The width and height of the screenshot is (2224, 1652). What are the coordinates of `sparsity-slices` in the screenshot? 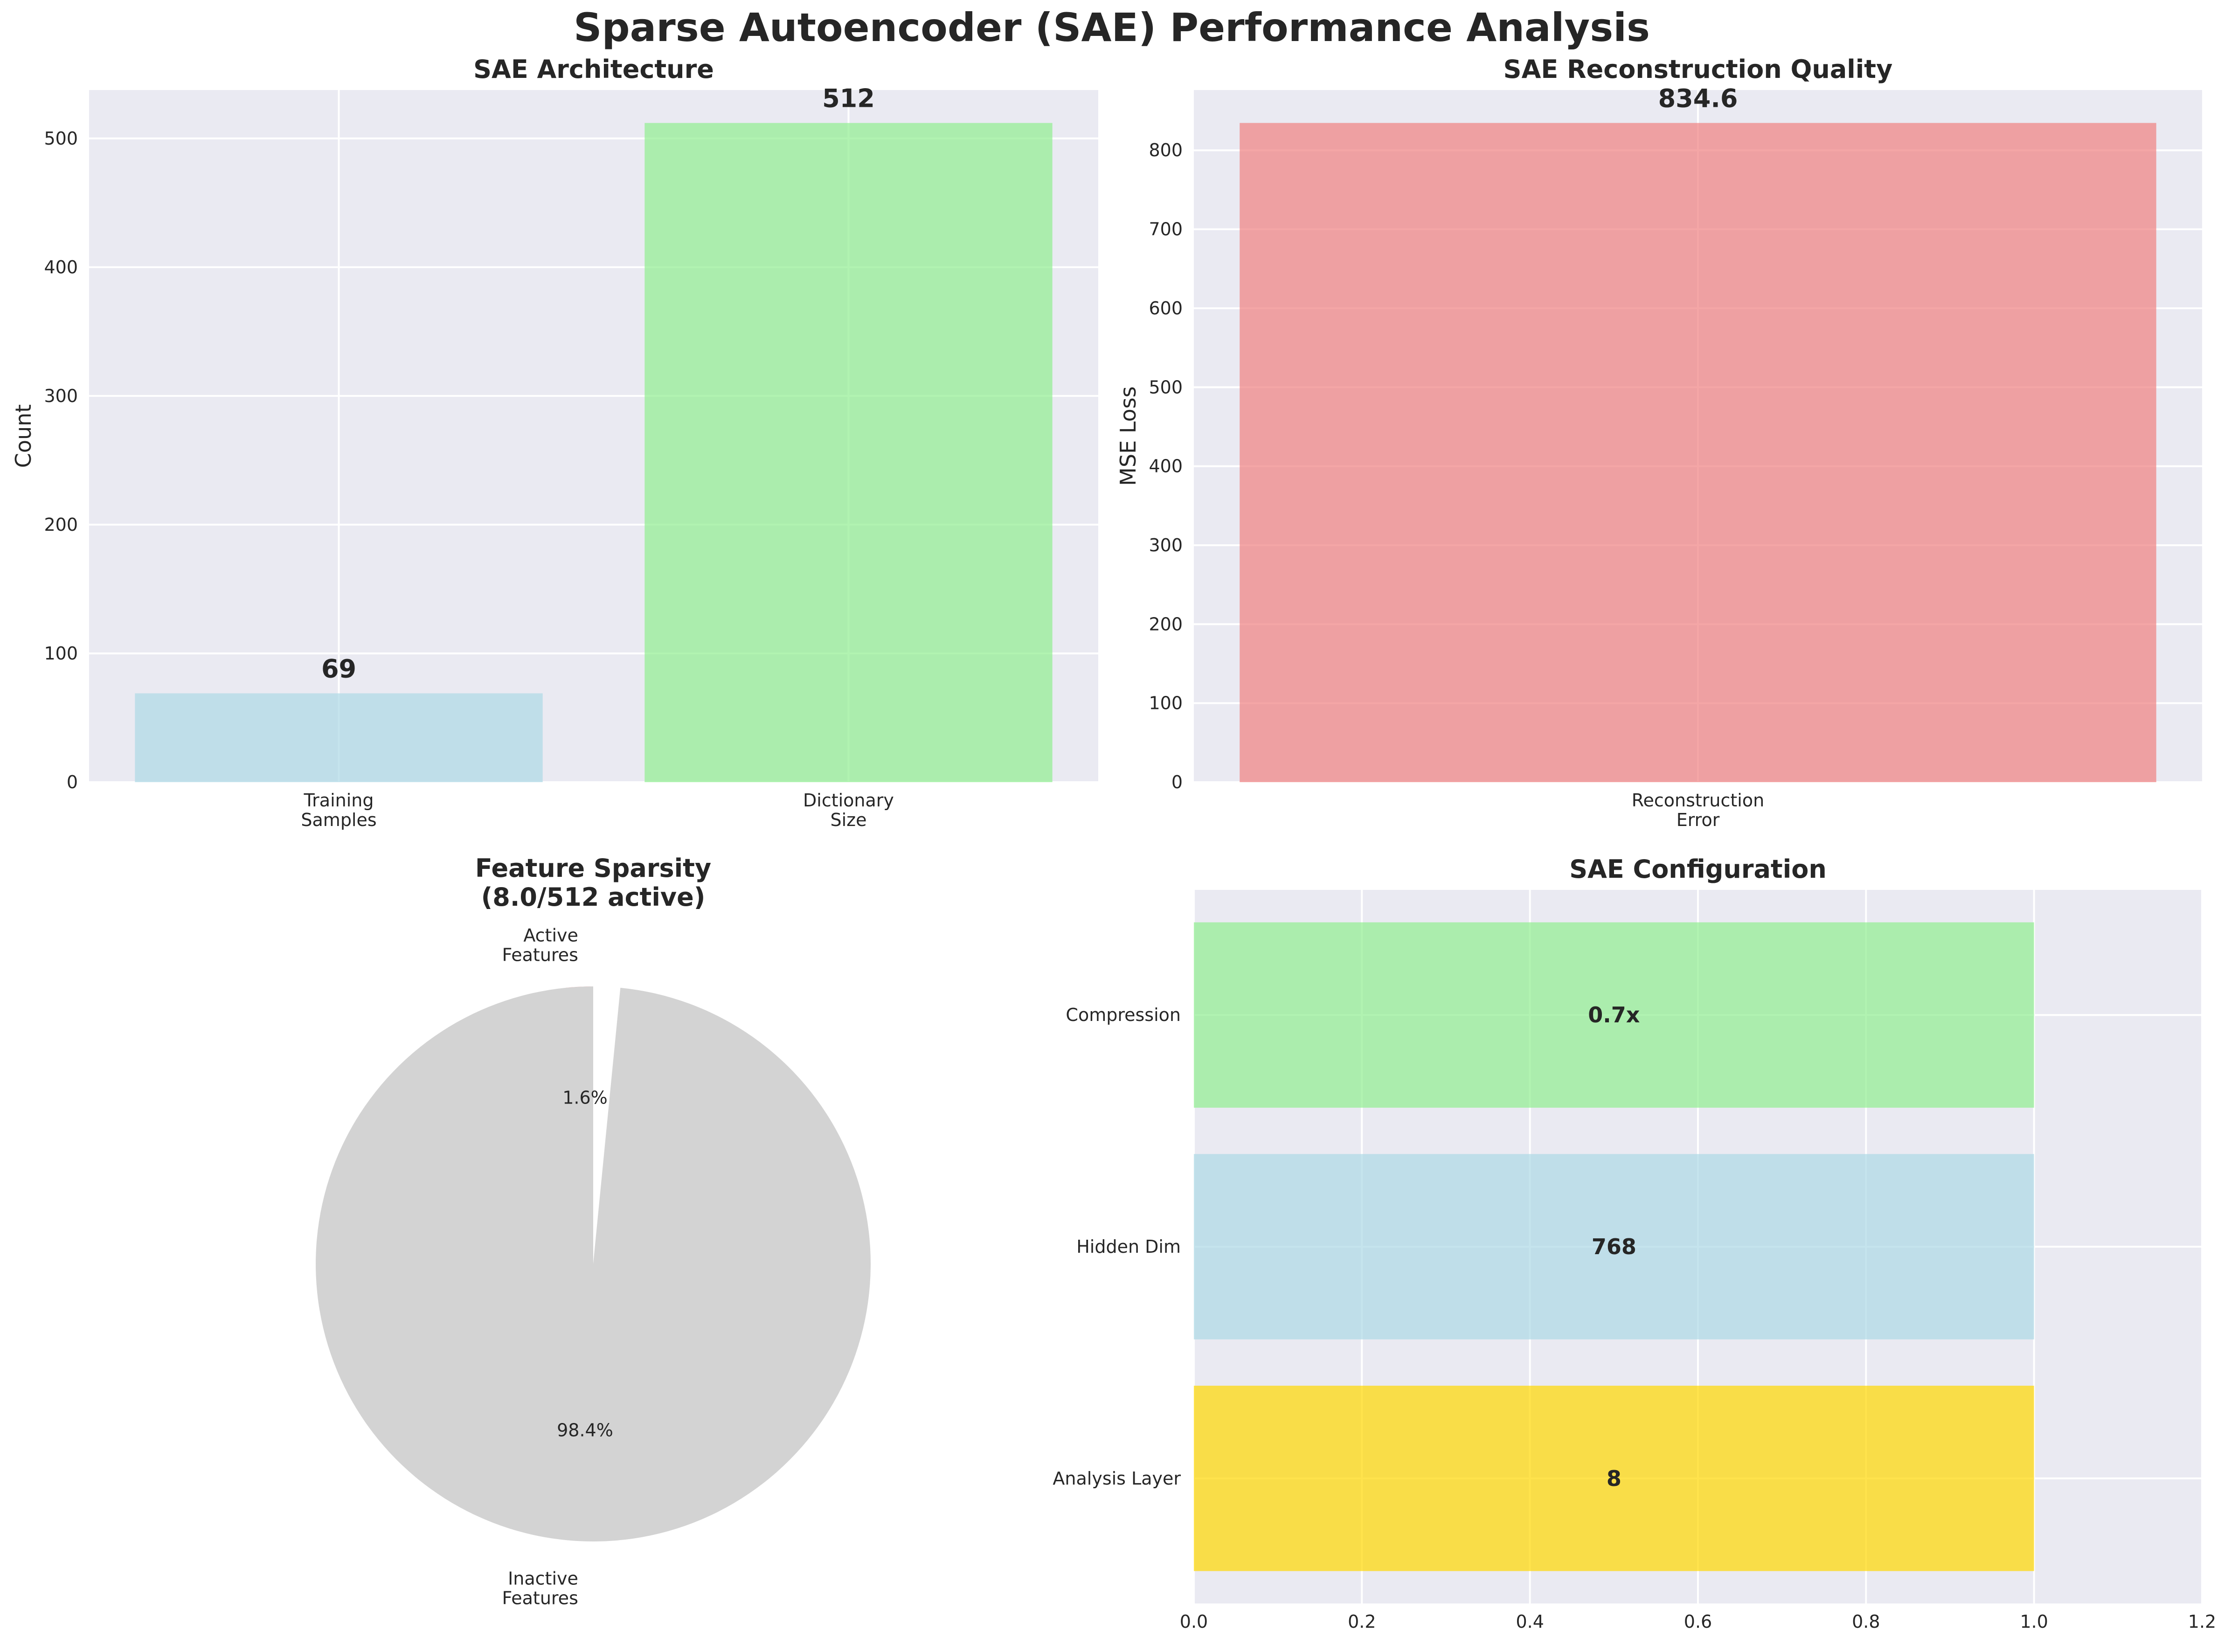 It's located at (593, 1264).